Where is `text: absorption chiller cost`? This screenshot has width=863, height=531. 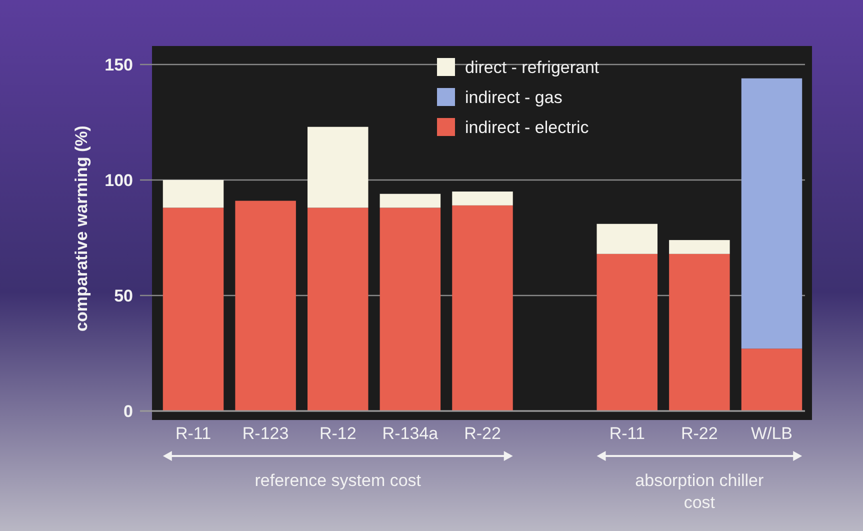 text: absorption chiller cost is located at coordinates (699, 491).